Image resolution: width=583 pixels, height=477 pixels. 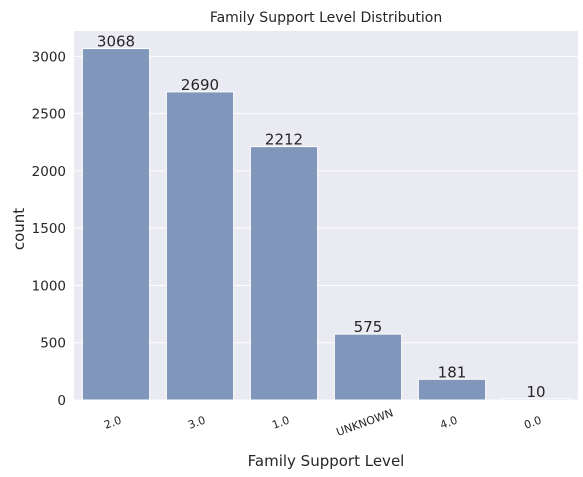 What do you see at coordinates (116, 42) in the screenshot?
I see `bar-value-label: 3068` at bounding box center [116, 42].